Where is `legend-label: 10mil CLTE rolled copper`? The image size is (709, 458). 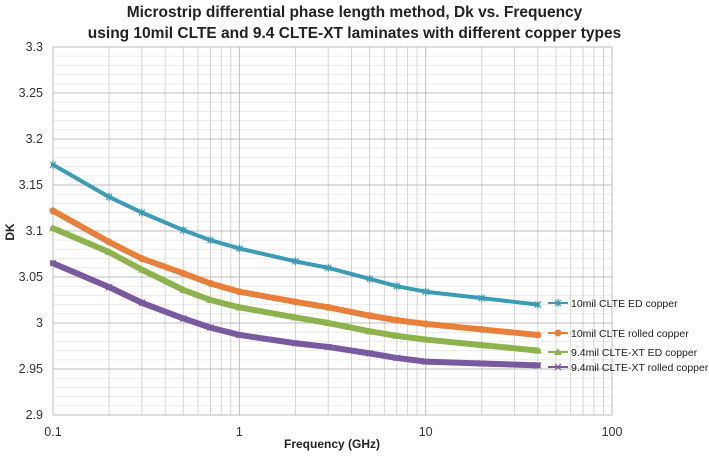 legend-label: 10mil CLTE rolled copper is located at coordinates (630, 334).